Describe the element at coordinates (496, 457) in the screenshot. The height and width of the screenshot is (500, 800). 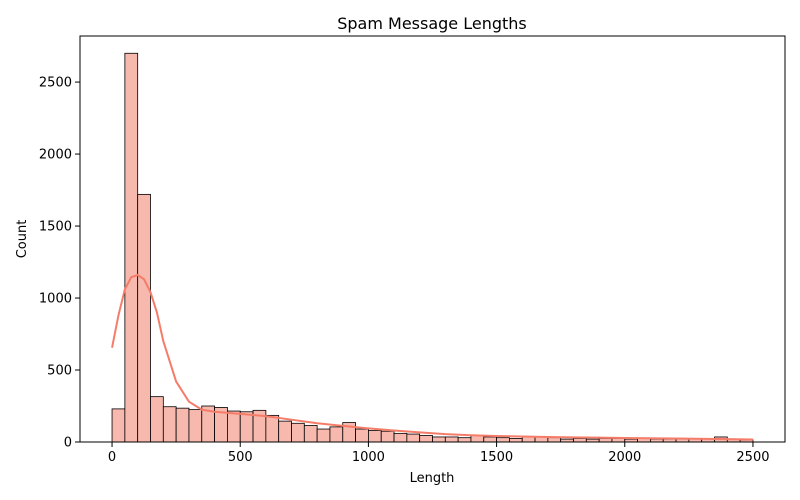
I see `x-tick-label: 1500` at that location.